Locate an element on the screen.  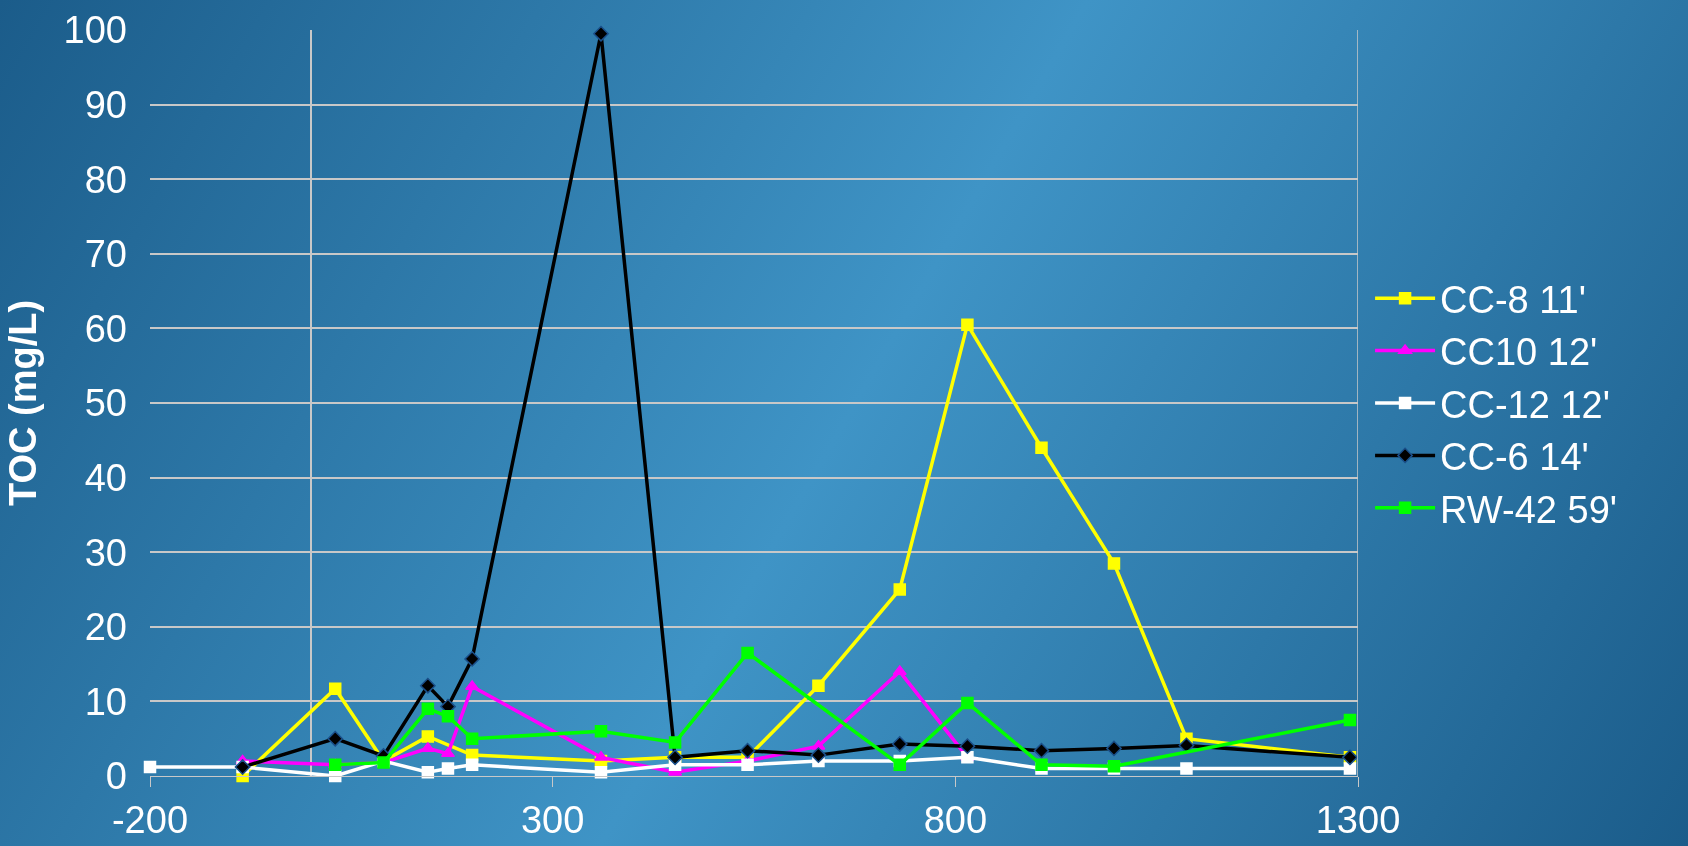
y-tick-label: 80 is located at coordinates (105, 179).